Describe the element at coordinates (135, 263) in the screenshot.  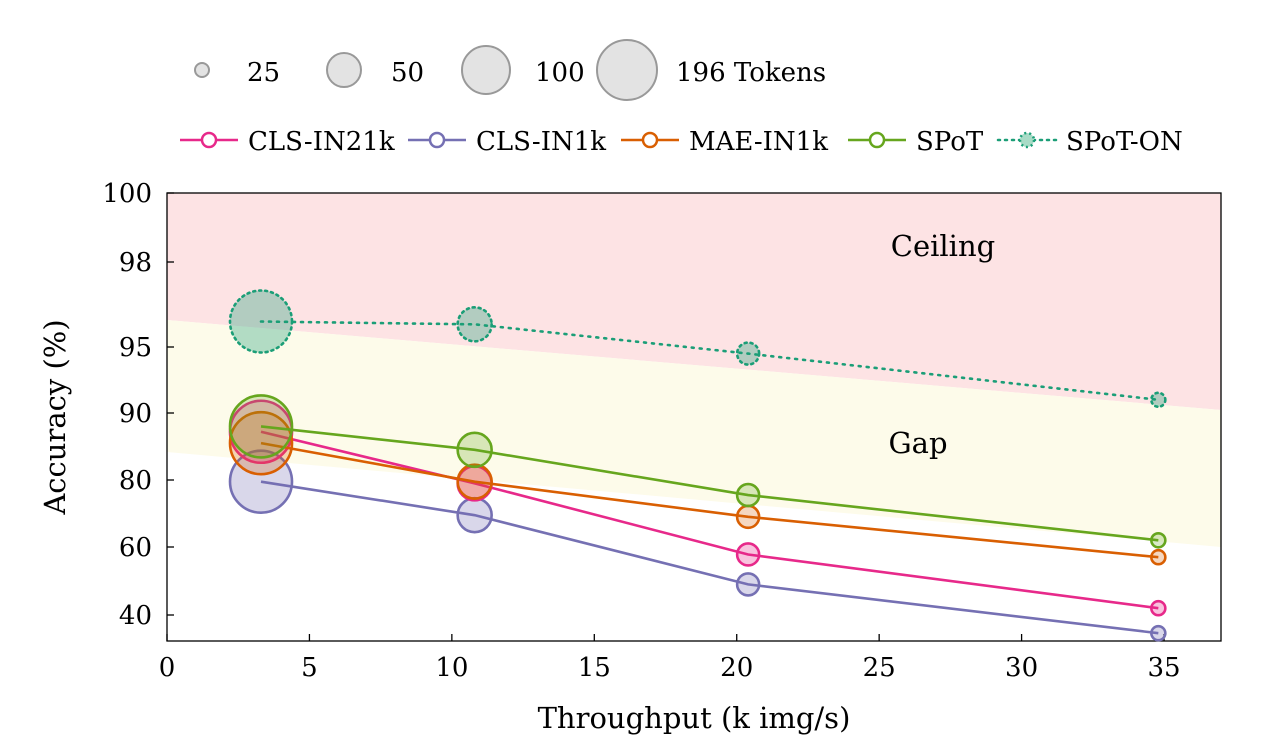
I see `y-tick-label-98: 98` at that location.